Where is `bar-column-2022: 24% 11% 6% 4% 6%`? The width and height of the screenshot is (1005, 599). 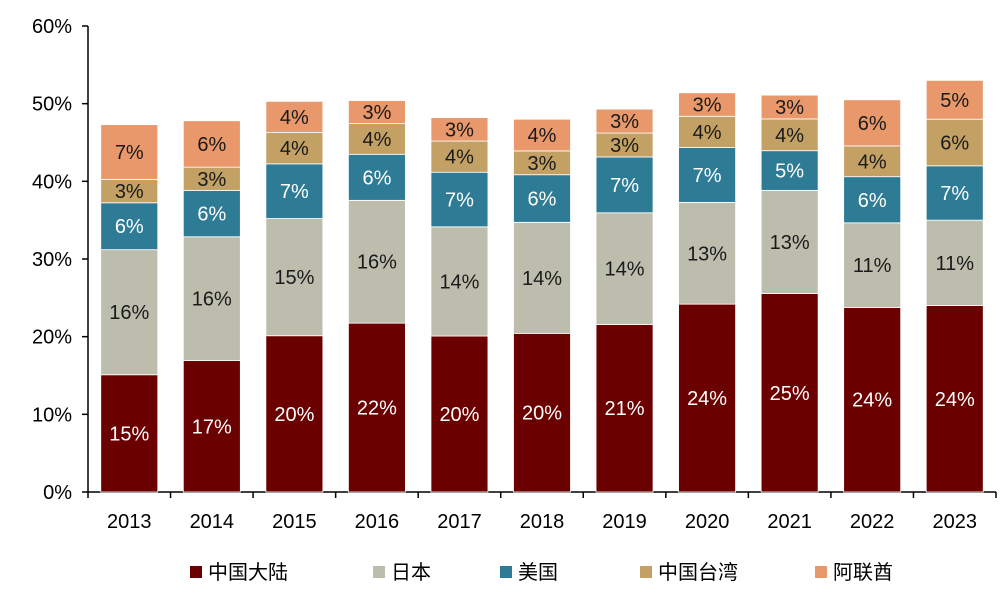
bar-column-2022: 24% 11% 6% 4% 6% is located at coordinates (872, 296).